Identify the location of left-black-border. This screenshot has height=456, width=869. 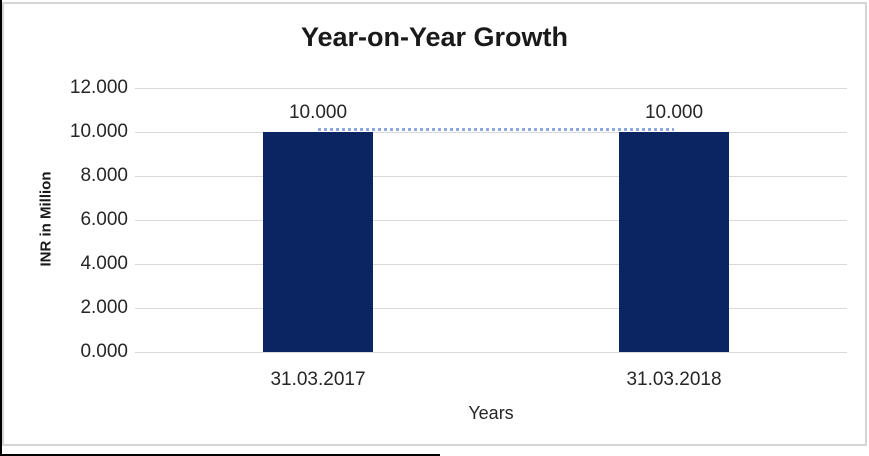
(1, 228).